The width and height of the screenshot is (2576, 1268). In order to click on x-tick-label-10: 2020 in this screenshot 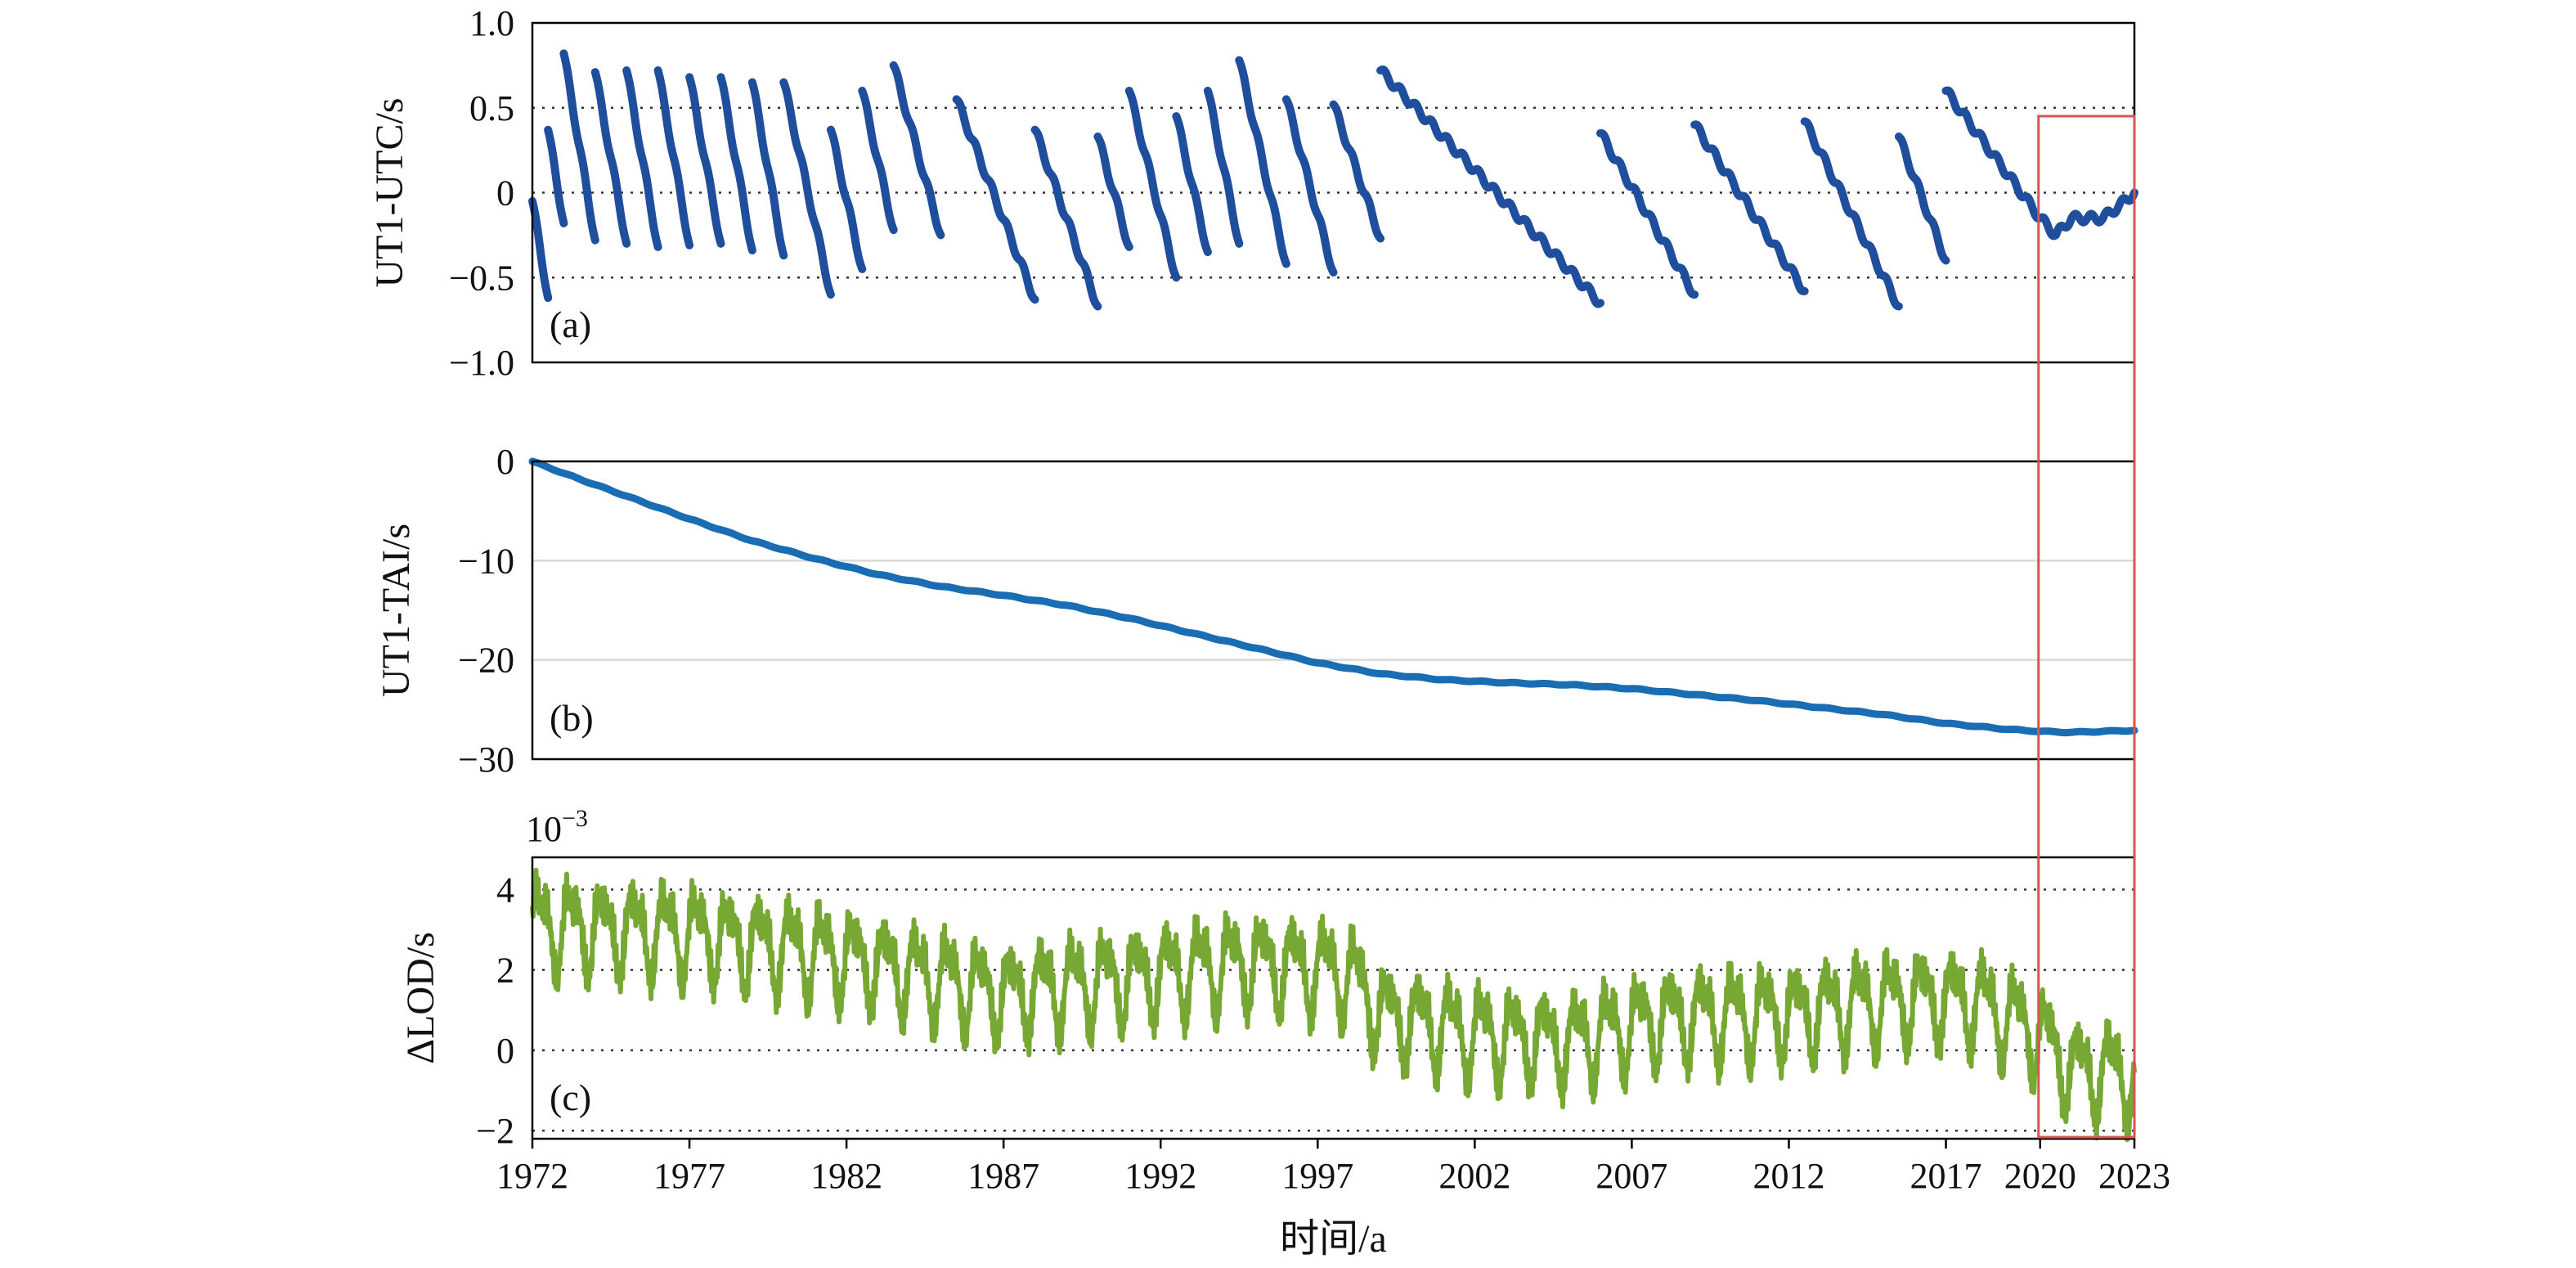, I will do `click(2040, 1176)`.